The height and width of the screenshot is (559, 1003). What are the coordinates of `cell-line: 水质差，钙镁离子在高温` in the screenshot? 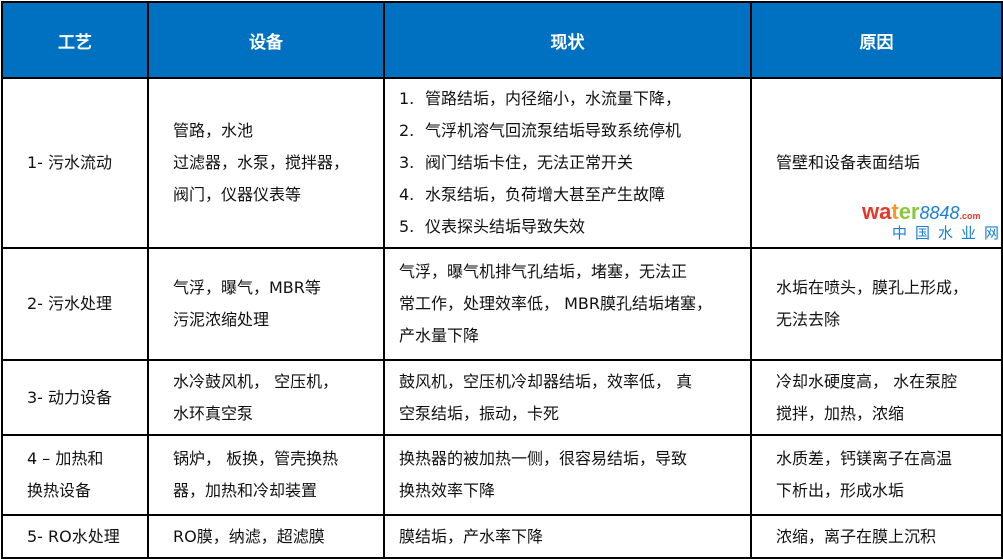 It's located at (886, 459).